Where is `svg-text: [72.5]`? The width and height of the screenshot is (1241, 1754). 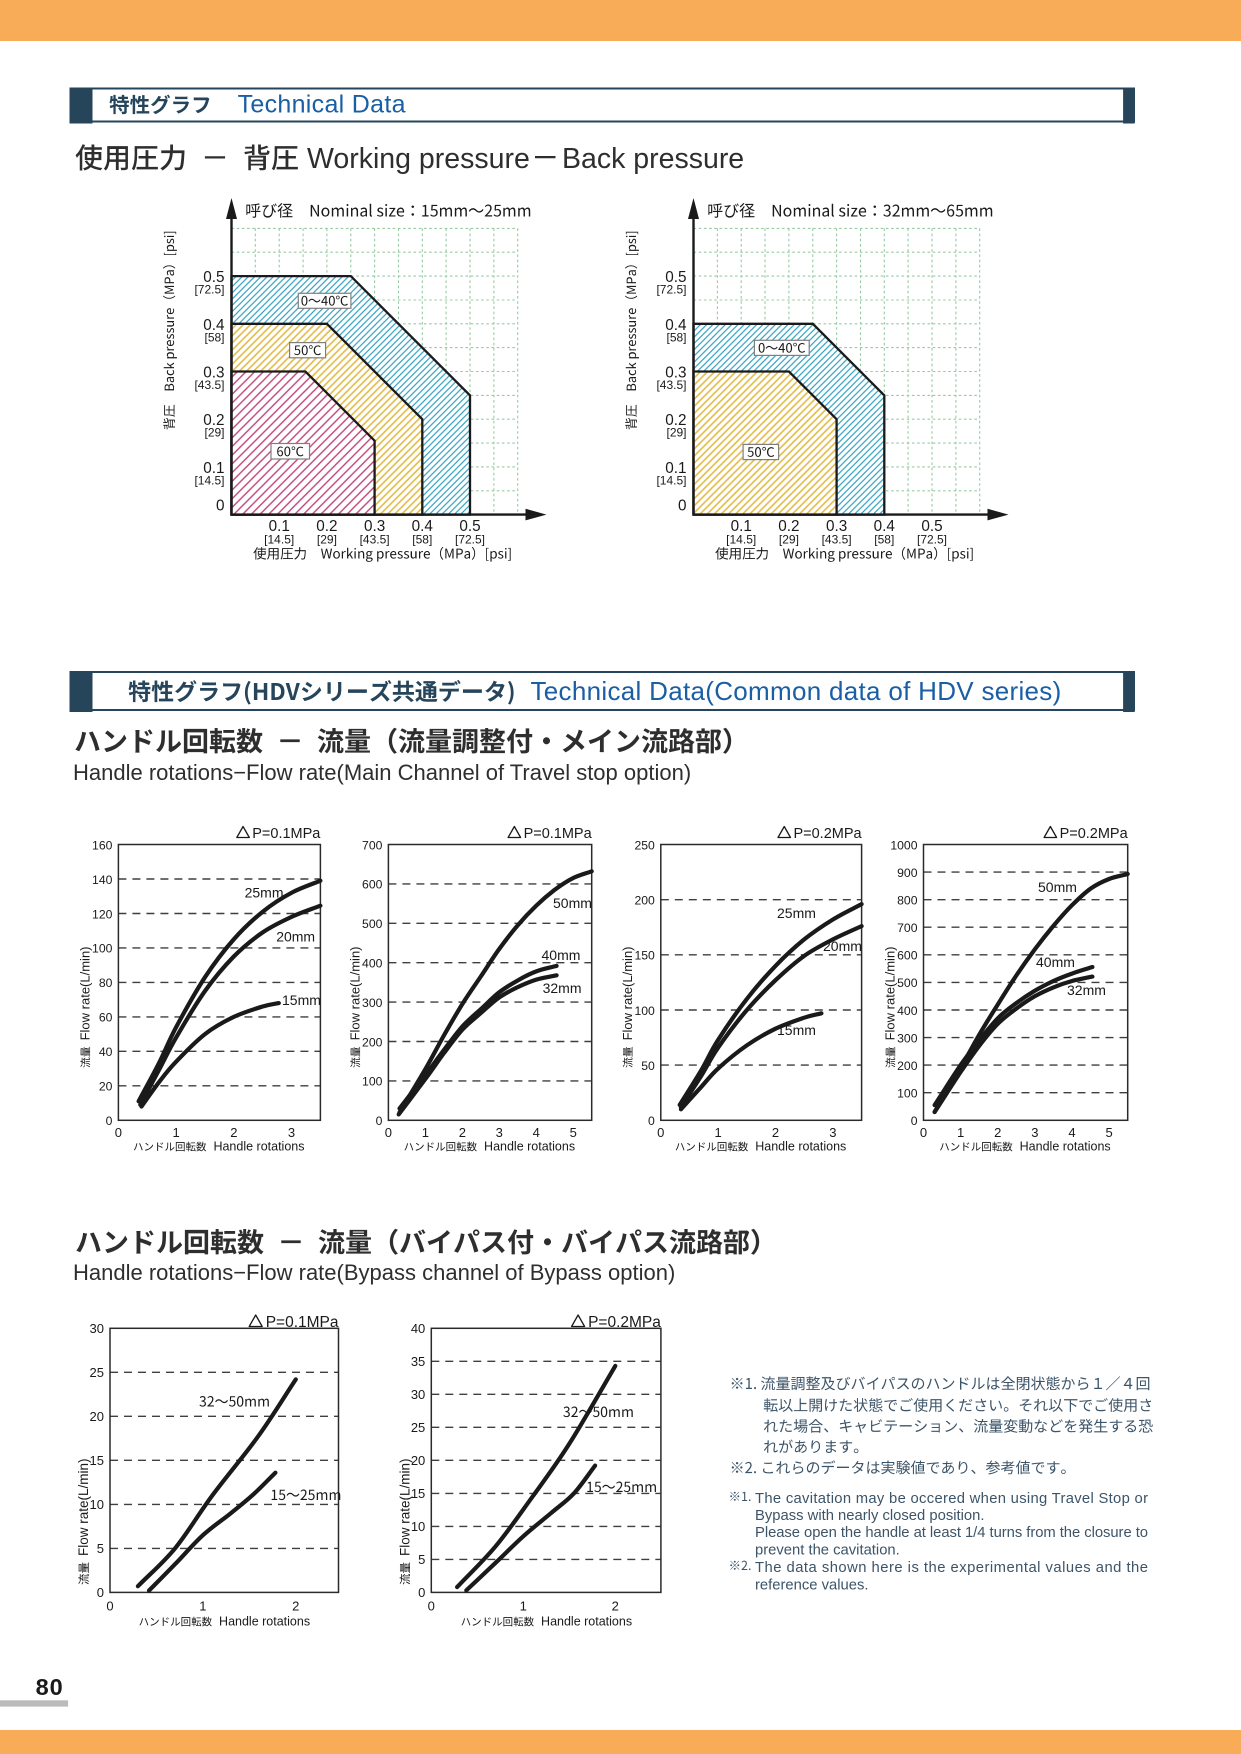 svg-text: [72.5] is located at coordinates (470, 540).